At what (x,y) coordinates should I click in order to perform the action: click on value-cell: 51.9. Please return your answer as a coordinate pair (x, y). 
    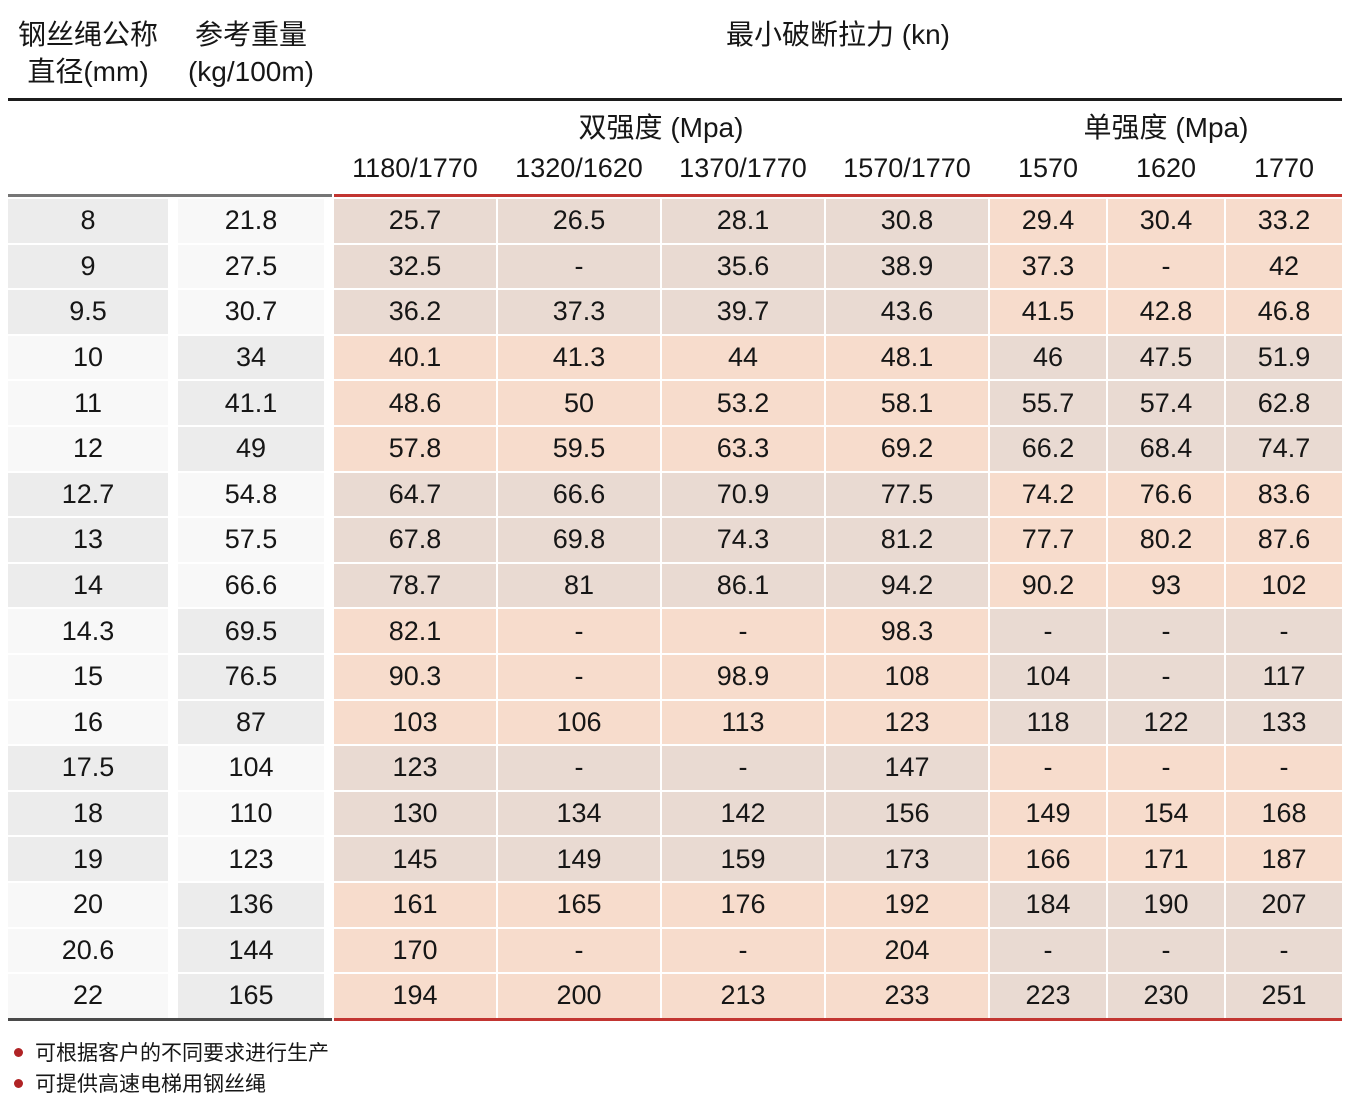
    Looking at the image, I should click on (1284, 357).